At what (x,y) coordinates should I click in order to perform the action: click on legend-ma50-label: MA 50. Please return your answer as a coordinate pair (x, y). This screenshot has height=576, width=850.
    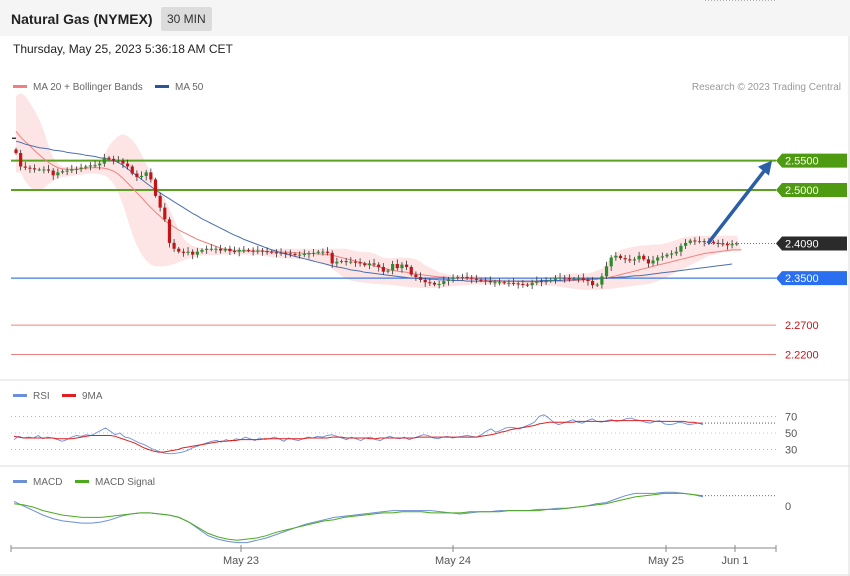
    Looking at the image, I should click on (189, 87).